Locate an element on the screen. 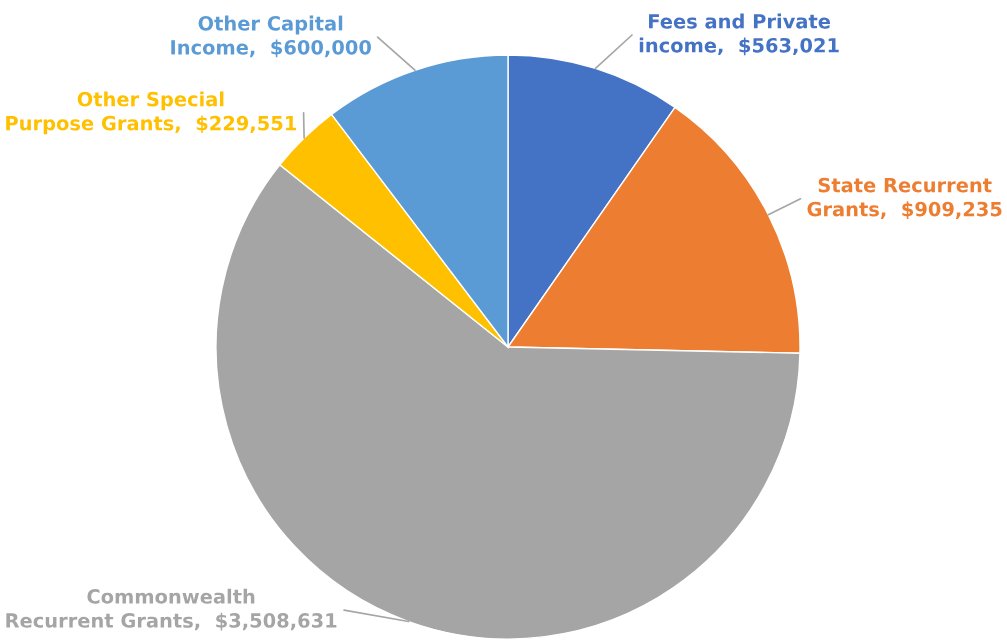 Image resolution: width=1007 pixels, height=640 pixels. slice-label: Other Special Purpose Grants, $229,551 is located at coordinates (151, 113).